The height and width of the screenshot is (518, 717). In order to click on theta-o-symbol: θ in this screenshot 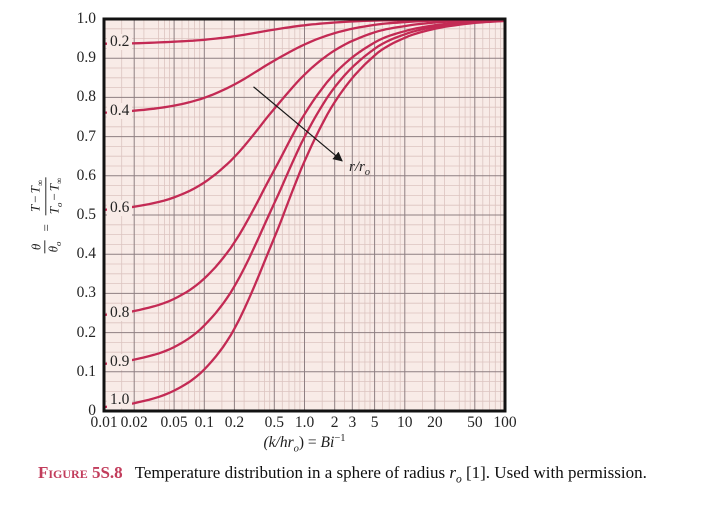, I will do `click(53, 249)`.